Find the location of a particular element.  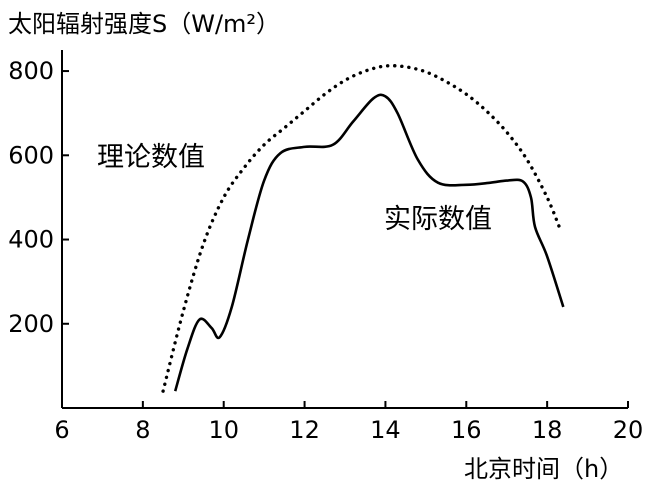

x-tick-label: 16 is located at coordinates (466, 430).